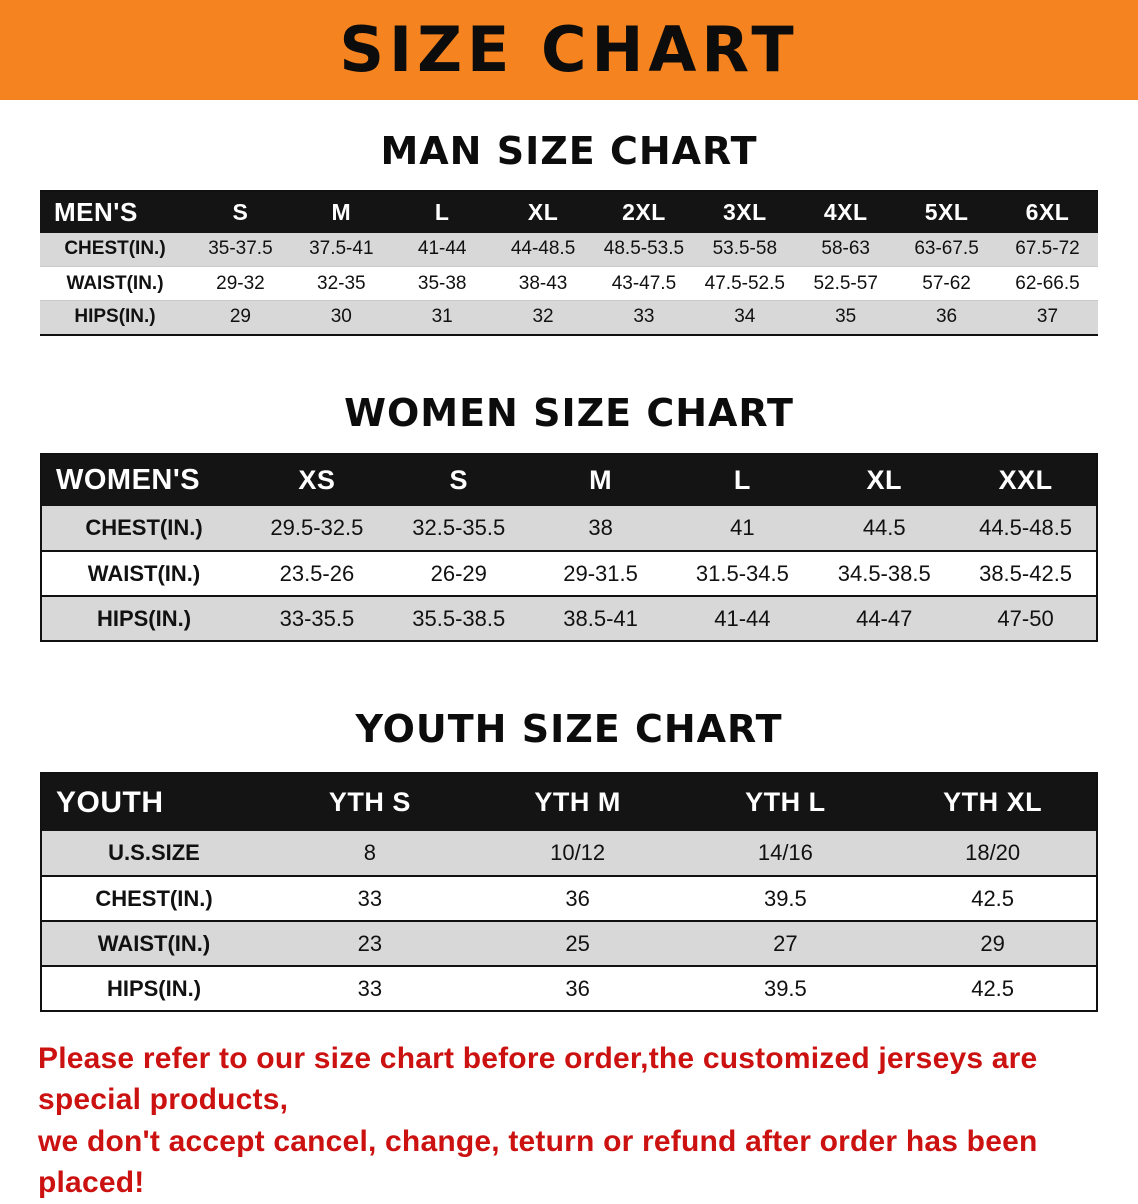  Describe the element at coordinates (459, 618) in the screenshot. I see `value-cell: 35.5-38.5` at that location.